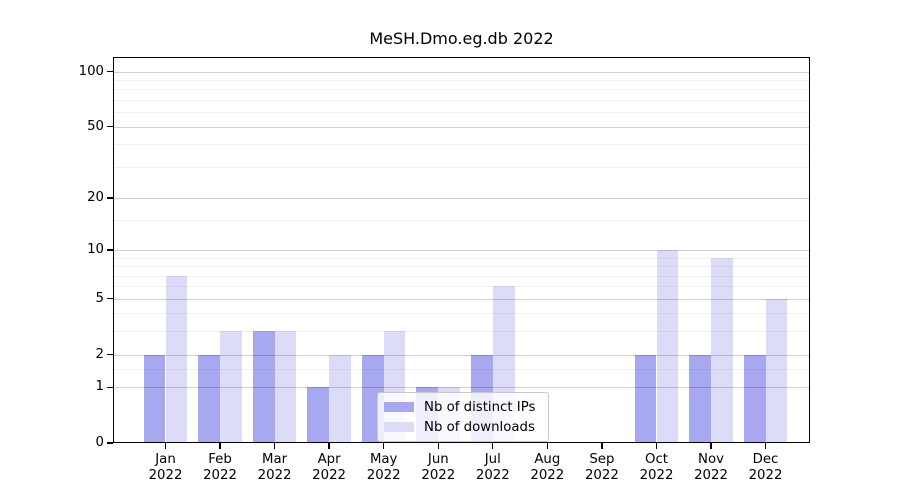  I want to click on x-tick-mark-mar, so click(274, 446).